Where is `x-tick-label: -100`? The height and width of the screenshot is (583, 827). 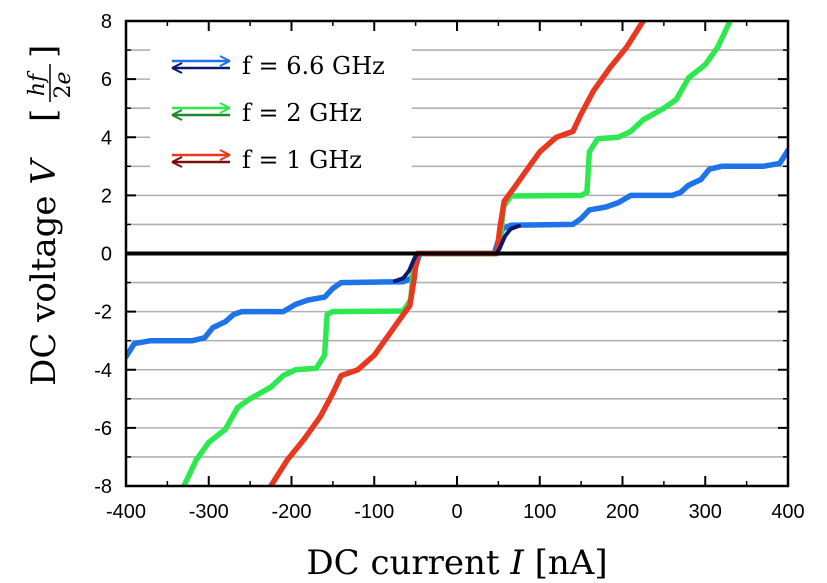 x-tick-label: -100 is located at coordinates (374, 512).